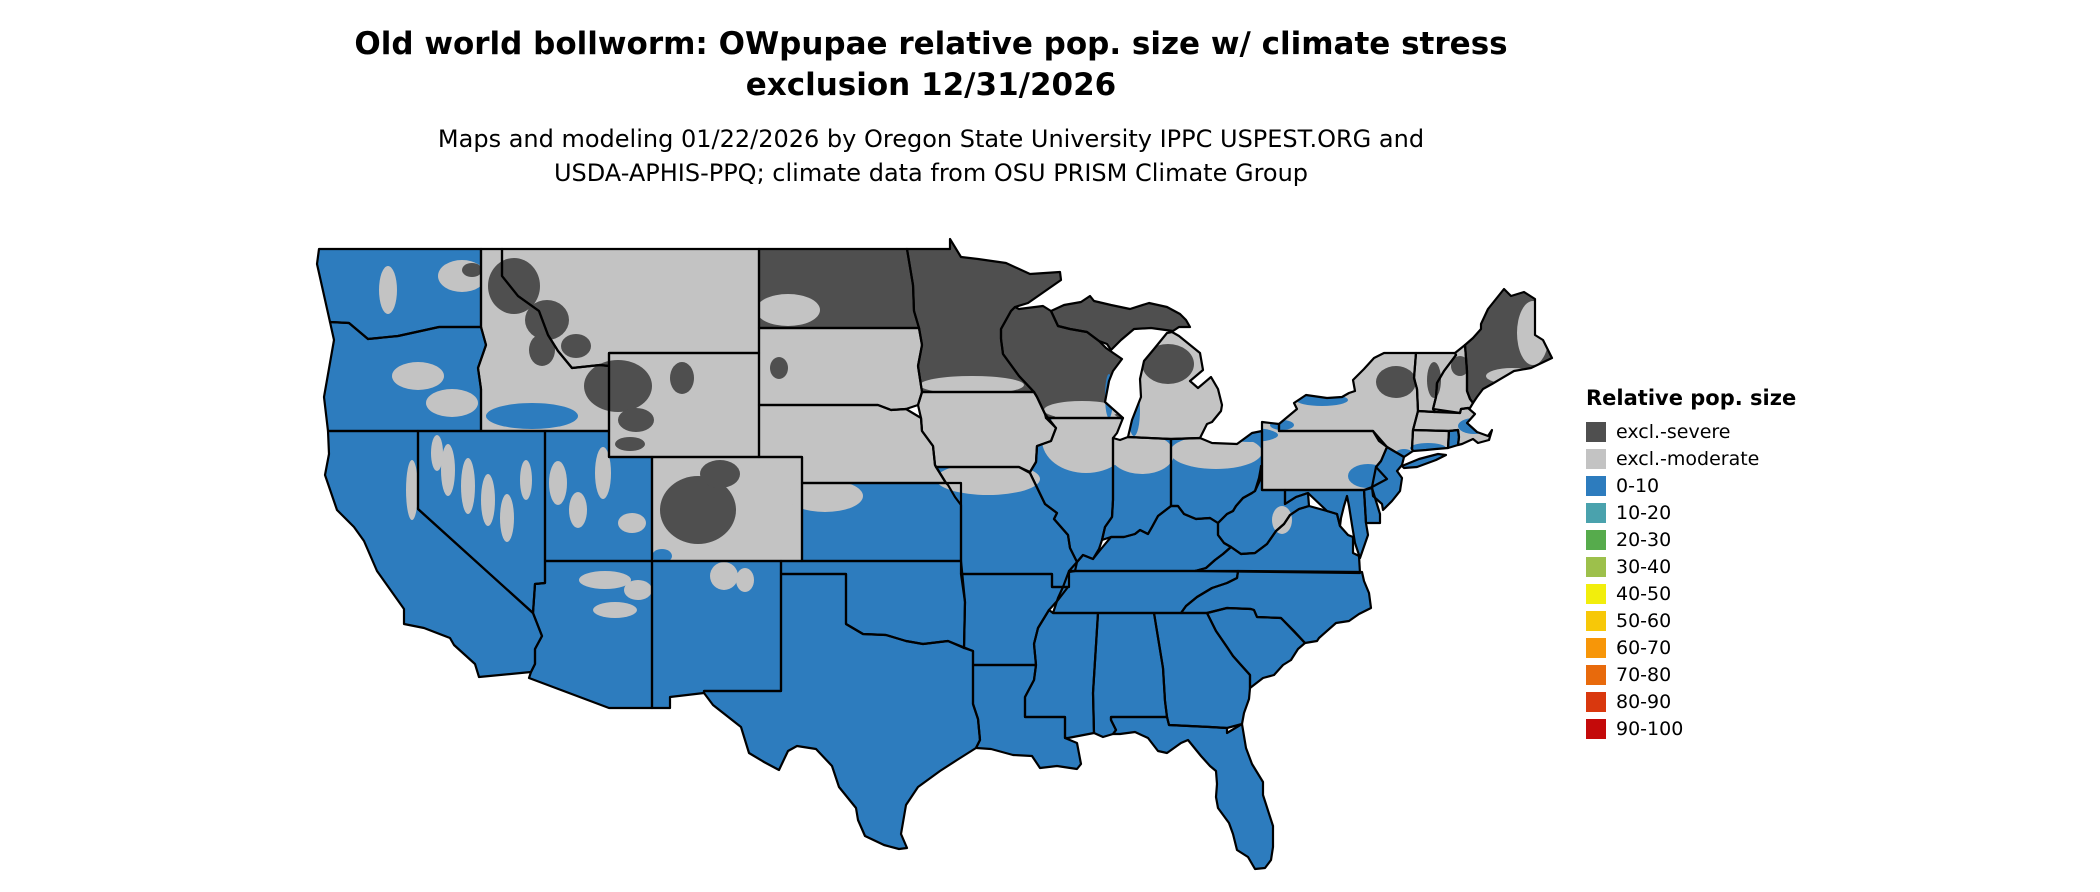  I want to click on state-border-ME, so click(1508, 346).